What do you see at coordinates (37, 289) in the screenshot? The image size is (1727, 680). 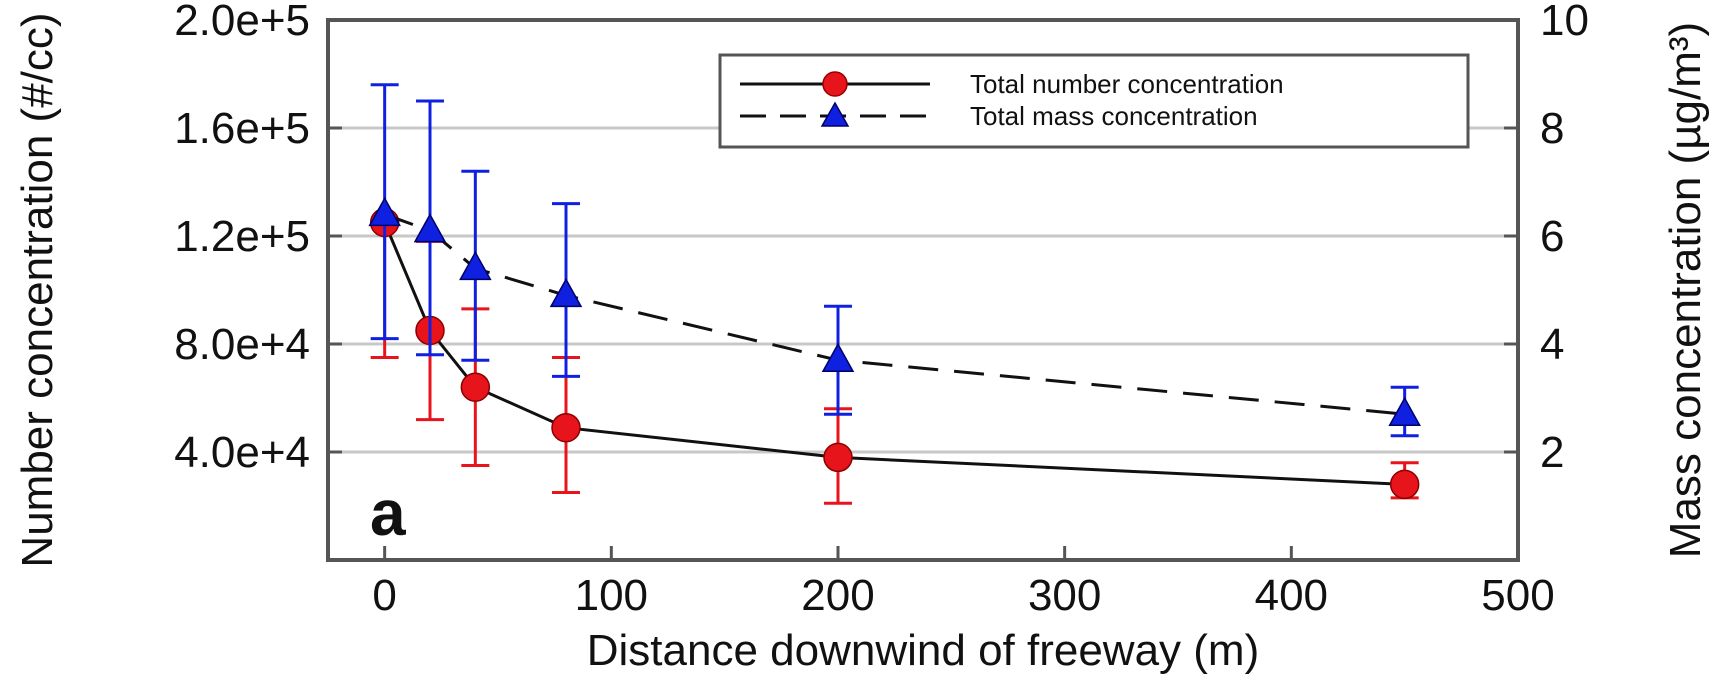 I see `y-left-axis-title: Number concentration (#/cc)` at bounding box center [37, 289].